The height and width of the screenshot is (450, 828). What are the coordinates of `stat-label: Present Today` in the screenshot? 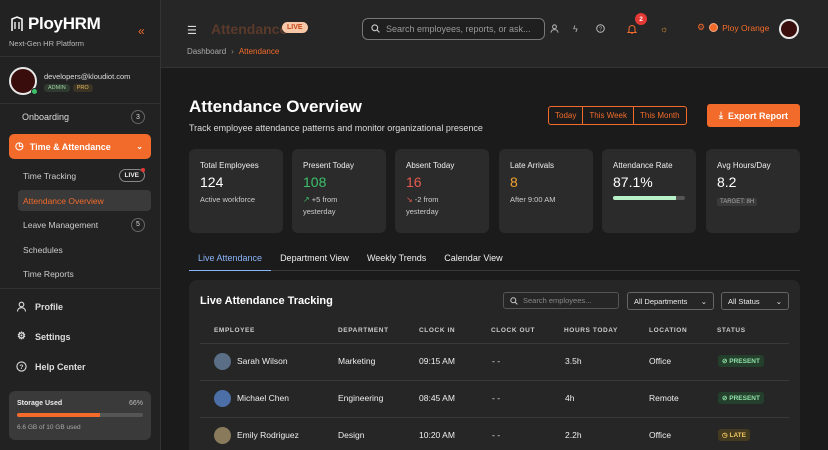 It's located at (328, 165).